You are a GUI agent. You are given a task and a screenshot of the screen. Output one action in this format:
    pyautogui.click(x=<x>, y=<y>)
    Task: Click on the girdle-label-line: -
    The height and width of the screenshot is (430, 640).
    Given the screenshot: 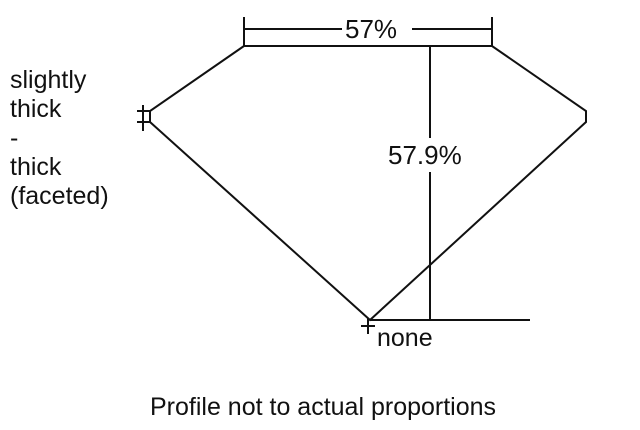 What is the action you would take?
    pyautogui.click(x=14, y=138)
    